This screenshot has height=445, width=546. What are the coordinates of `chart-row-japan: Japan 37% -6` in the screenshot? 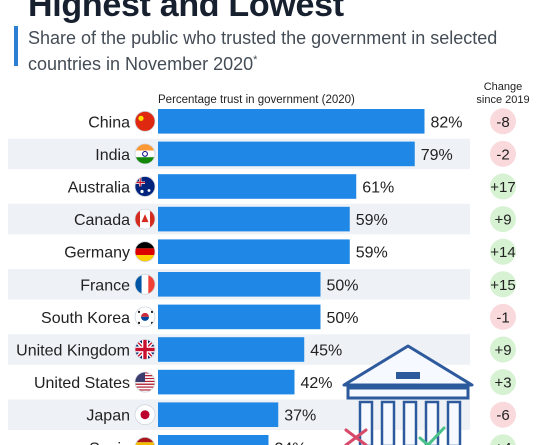 It's located at (262, 414).